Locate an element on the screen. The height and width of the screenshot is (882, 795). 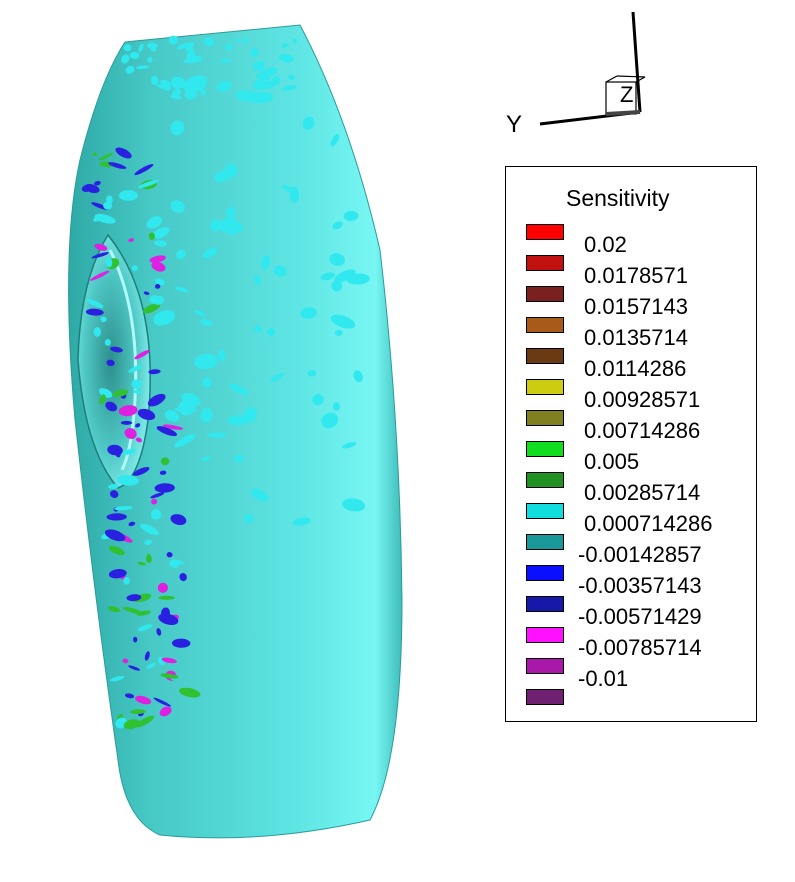
legend-title: Sensitivity is located at coordinates (618, 198).